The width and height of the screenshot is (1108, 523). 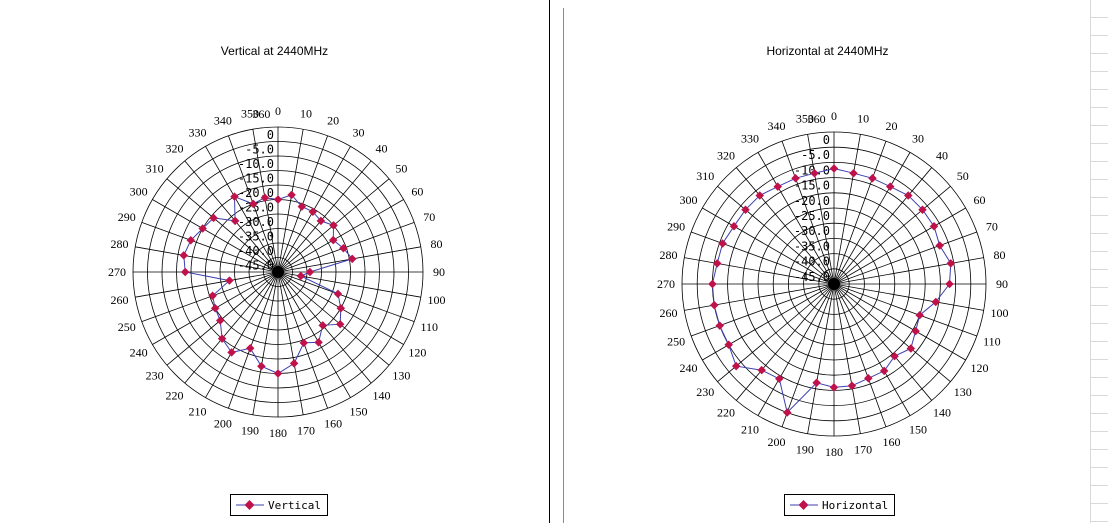 I want to click on angle-tick-label: 250, so click(x=676, y=341).